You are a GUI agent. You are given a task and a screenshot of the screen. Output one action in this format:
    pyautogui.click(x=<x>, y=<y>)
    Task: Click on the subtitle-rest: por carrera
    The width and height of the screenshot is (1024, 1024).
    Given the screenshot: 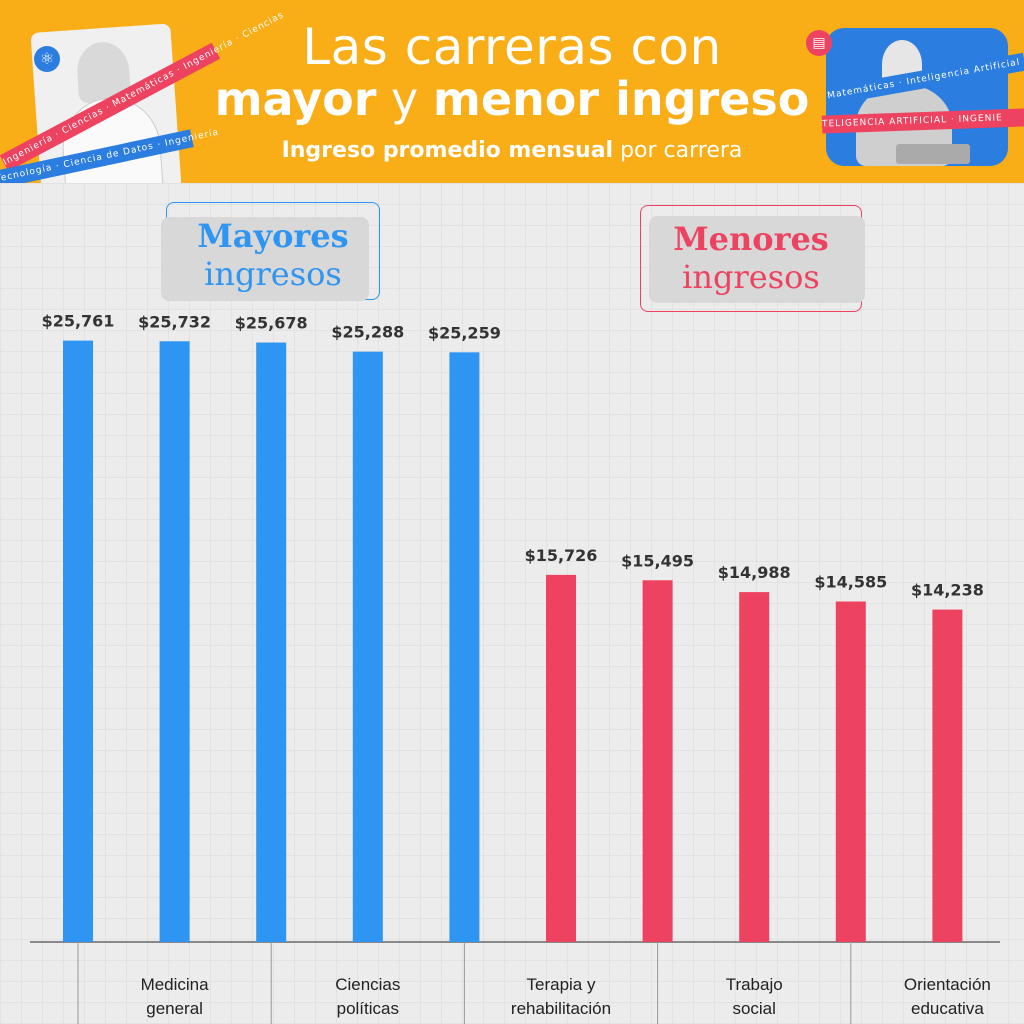 What is the action you would take?
    pyautogui.click(x=678, y=150)
    